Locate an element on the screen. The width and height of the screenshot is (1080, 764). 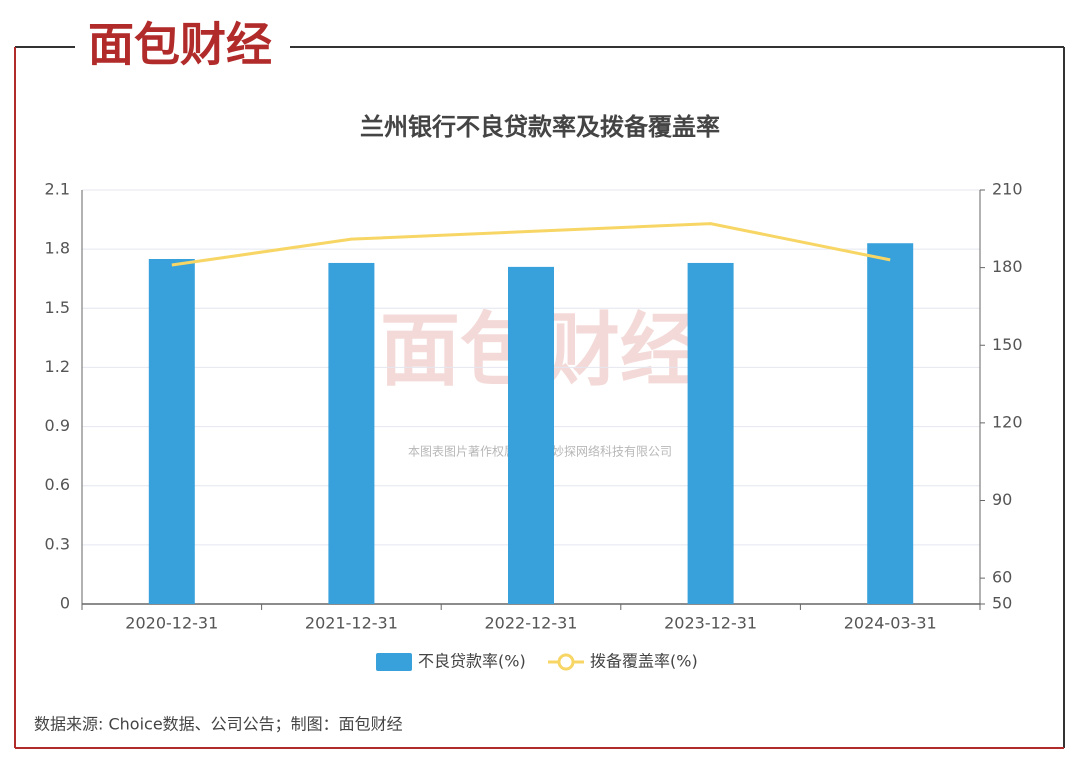
x-tick-label: 2021-12-31 is located at coordinates (351, 623).